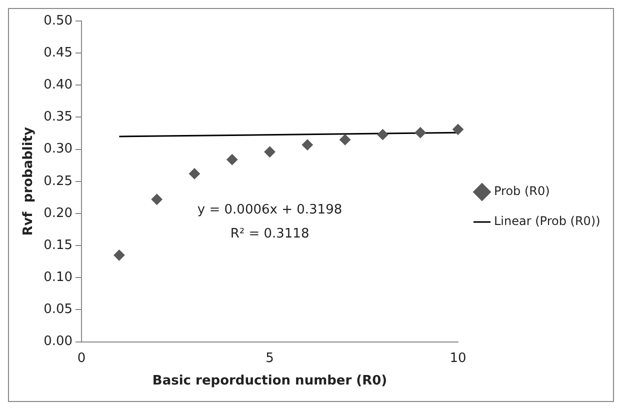  I want to click on y-tick-label: 0.35, so click(58, 117).